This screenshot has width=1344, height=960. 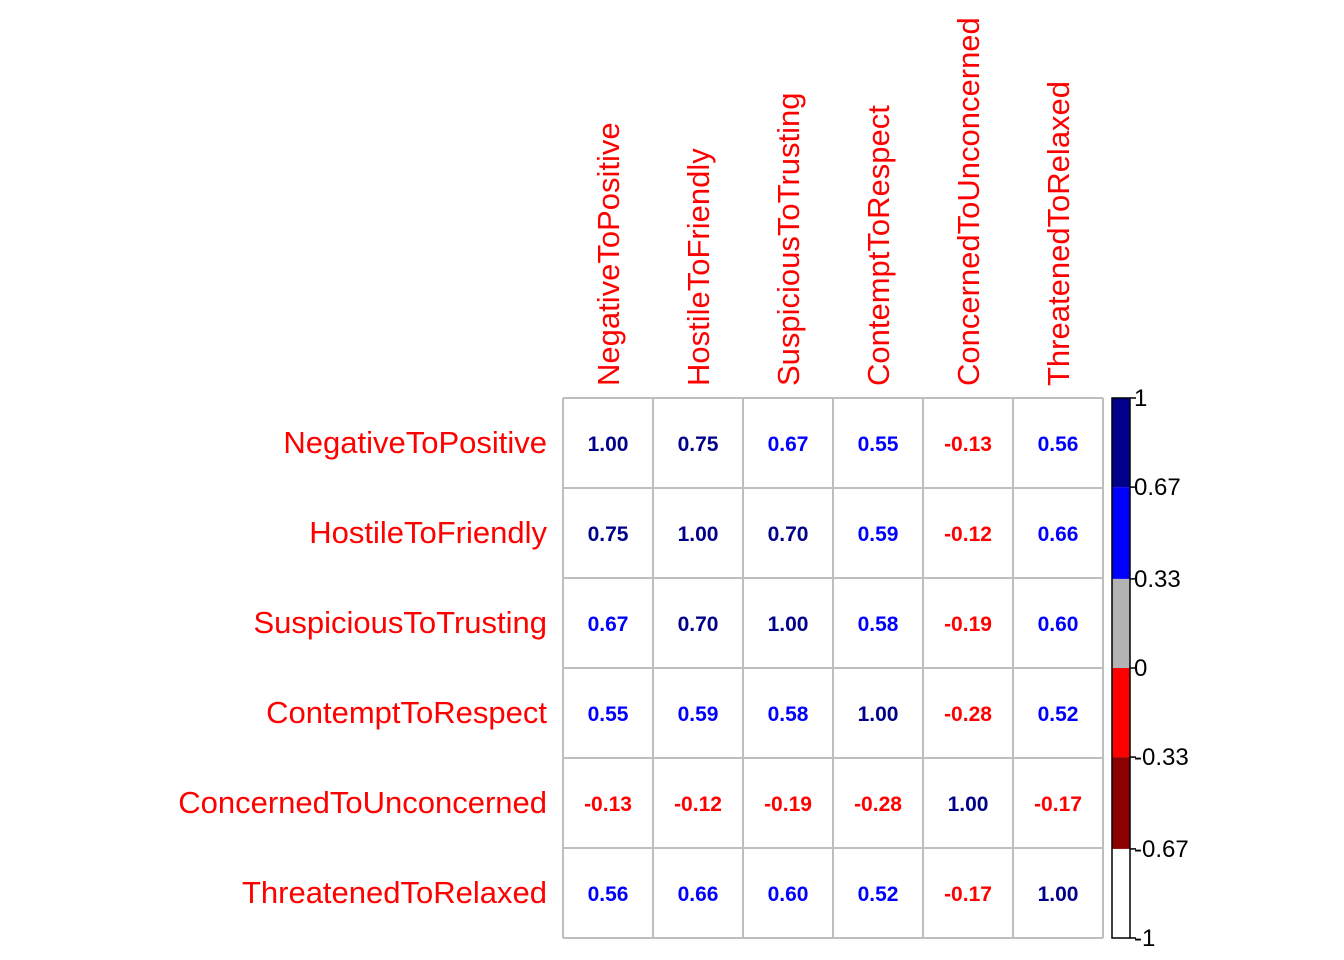 What do you see at coordinates (1058, 233) in the screenshot?
I see `column-label: ThreatenedToRelaxed` at bounding box center [1058, 233].